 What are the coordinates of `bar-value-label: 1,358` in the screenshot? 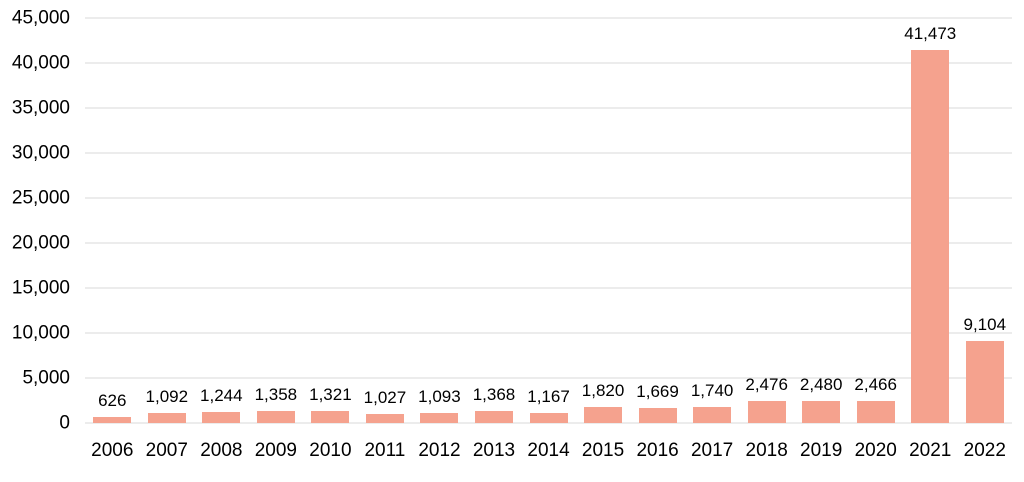 It's located at (276, 394).